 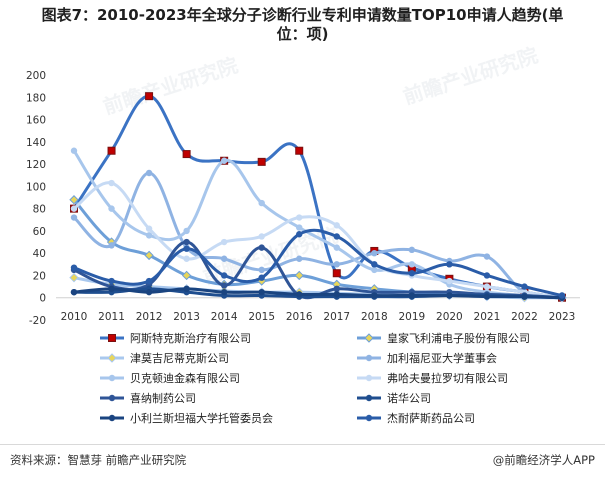 What do you see at coordinates (98, 460) in the screenshot?
I see `source-text: 资料来源：智慧芽 前瞻产业研究院` at bounding box center [98, 460].